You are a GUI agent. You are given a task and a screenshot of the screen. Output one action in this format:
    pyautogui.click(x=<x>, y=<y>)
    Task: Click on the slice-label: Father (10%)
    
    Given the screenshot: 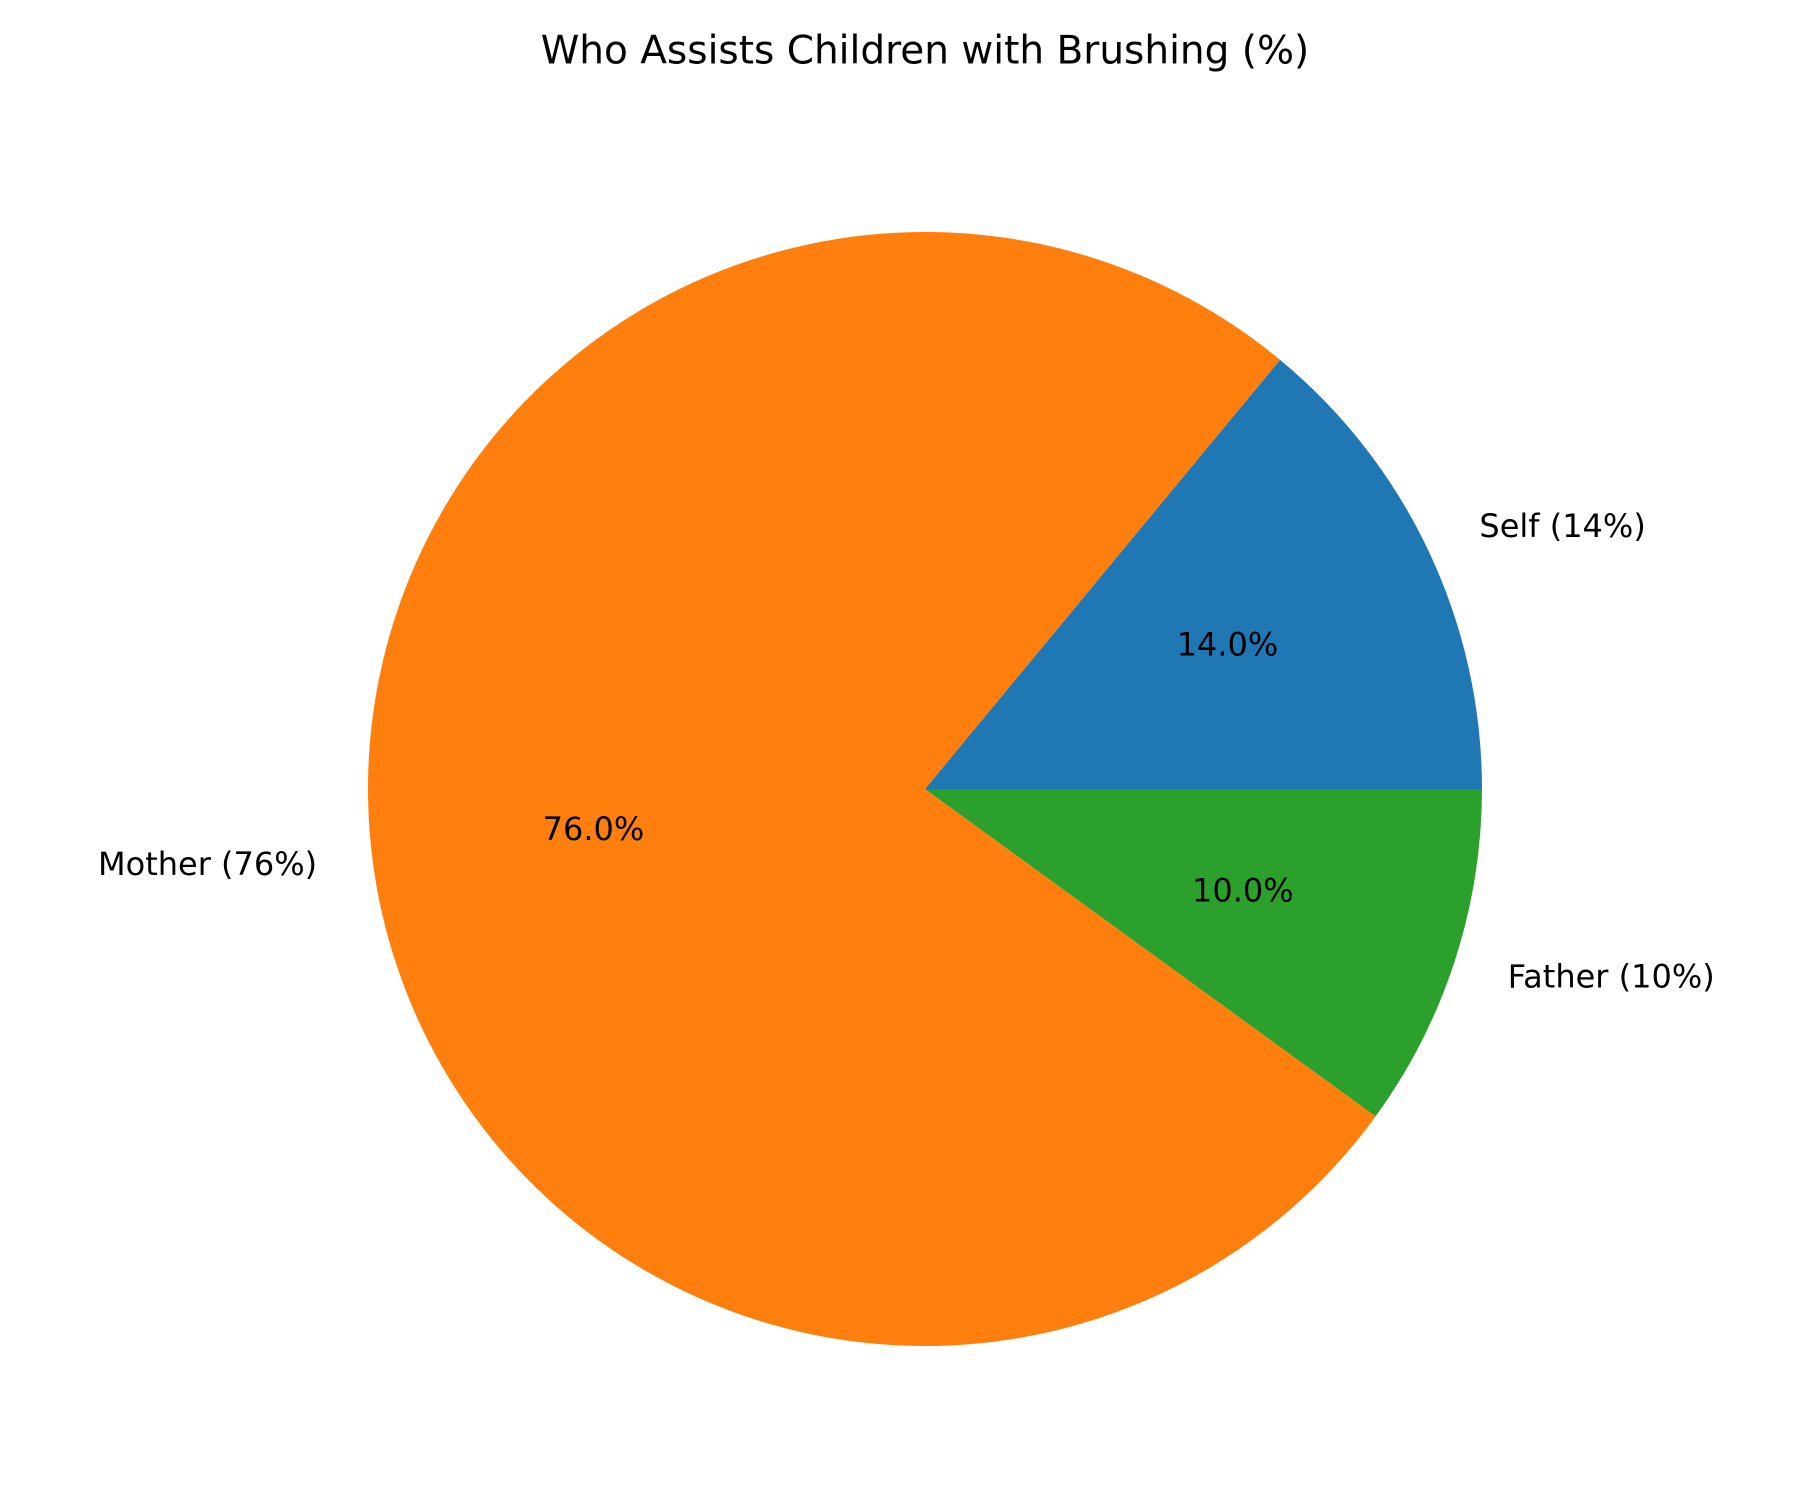 What is the action you would take?
    pyautogui.click(x=1611, y=976)
    